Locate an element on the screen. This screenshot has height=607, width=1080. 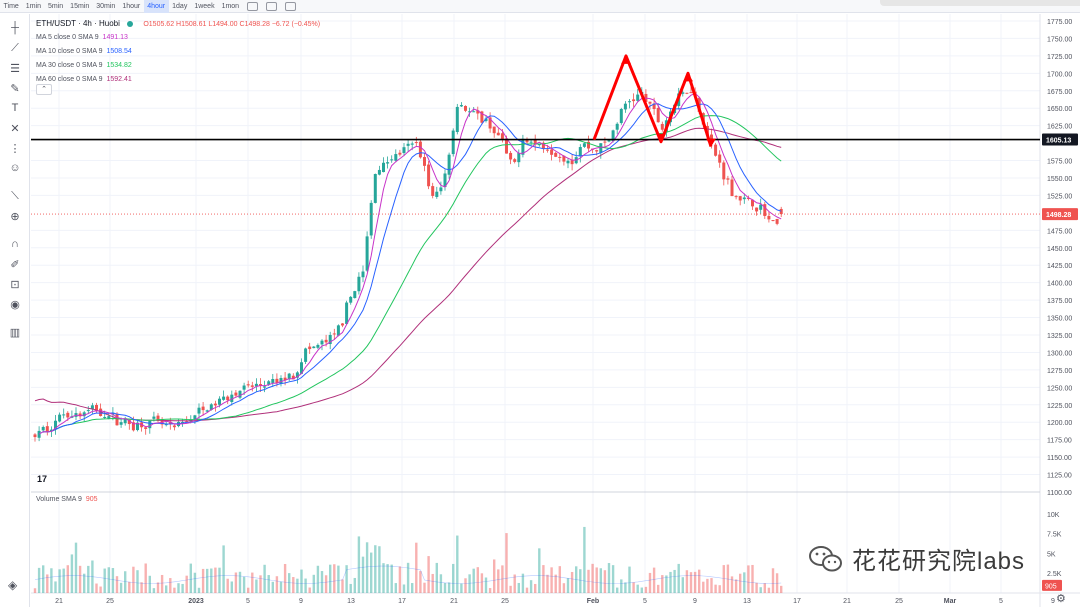
timeframe-30min: 30min is located at coordinates (106, 6).